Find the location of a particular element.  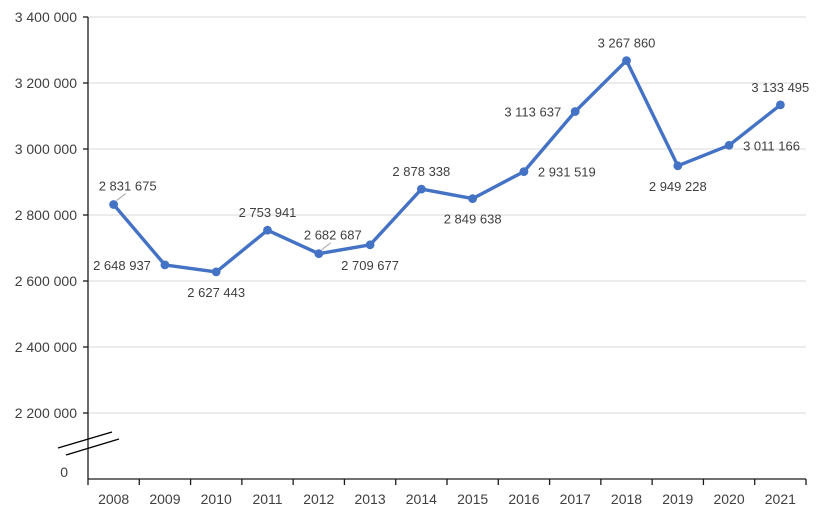

data-label-2015: 2 849 638 is located at coordinates (473, 219).